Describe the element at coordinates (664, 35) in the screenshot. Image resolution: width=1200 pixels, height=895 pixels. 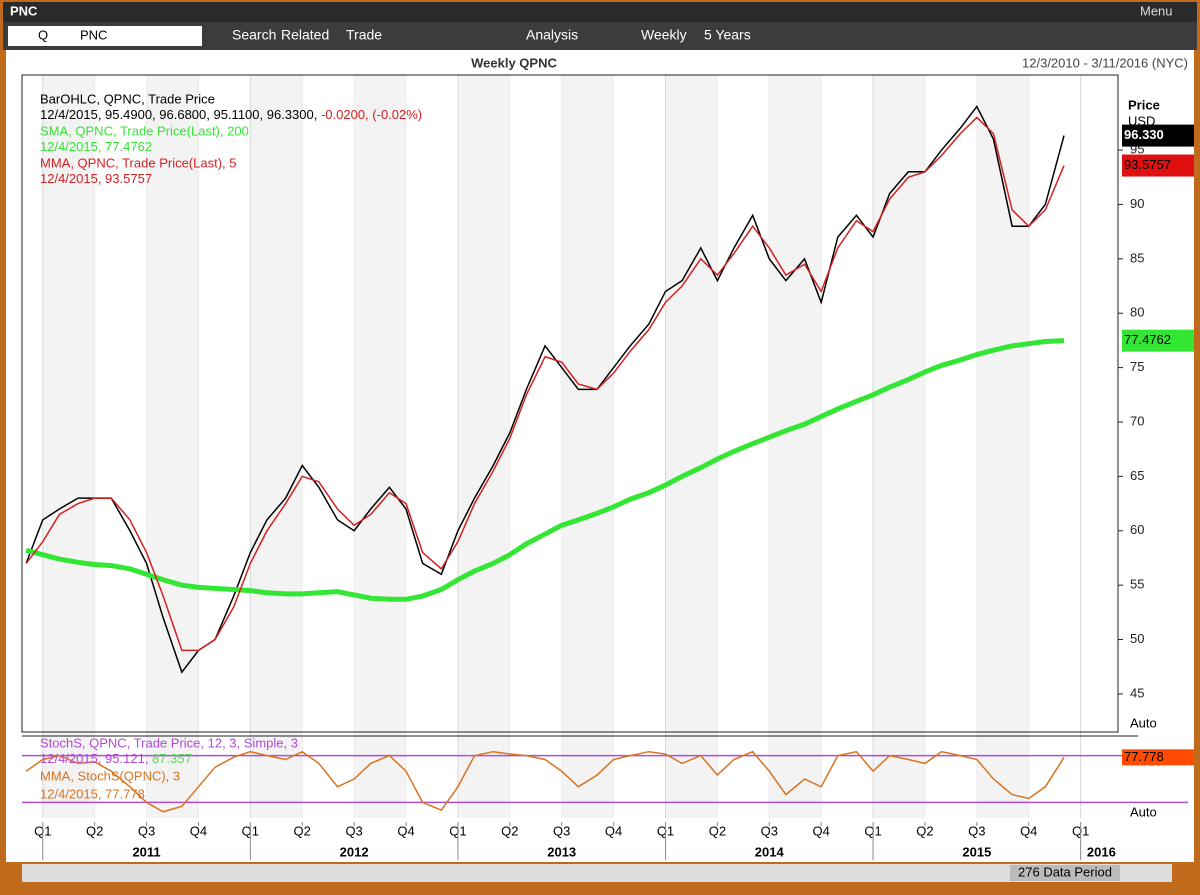
I see `interval-button: Weekly` at that location.